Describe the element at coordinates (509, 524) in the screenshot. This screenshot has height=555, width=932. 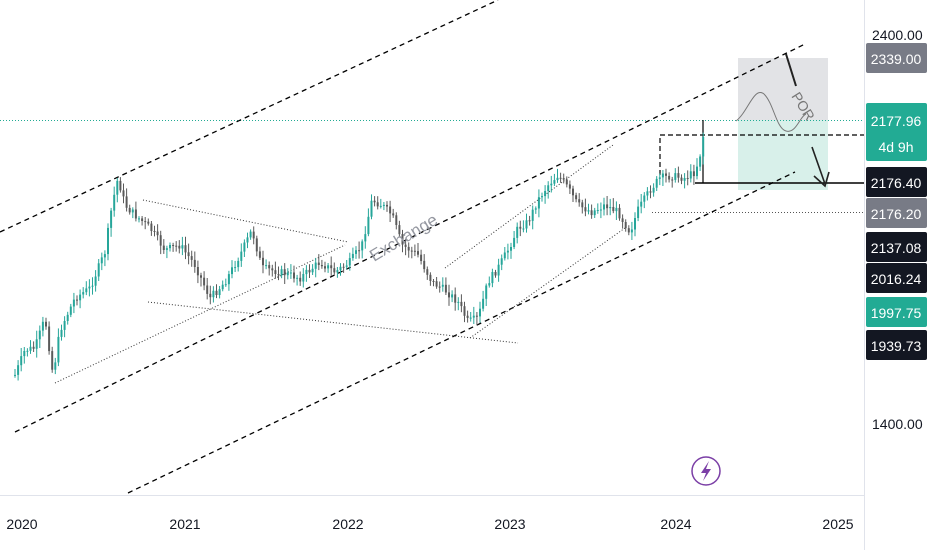
I see `x-tick-2023: 2023` at that location.